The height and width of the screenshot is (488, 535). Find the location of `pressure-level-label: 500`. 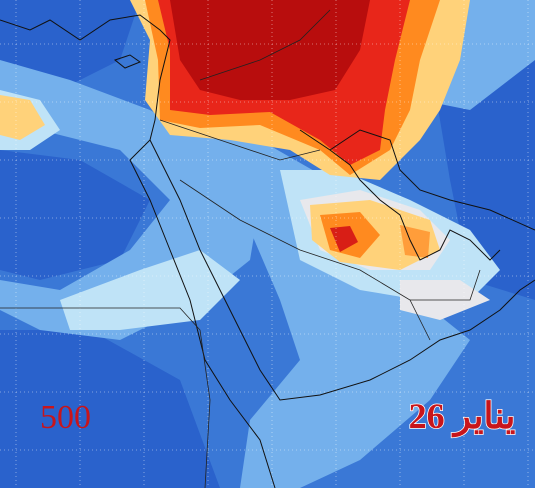

pressure-level-label: 500 is located at coordinates (65, 417).